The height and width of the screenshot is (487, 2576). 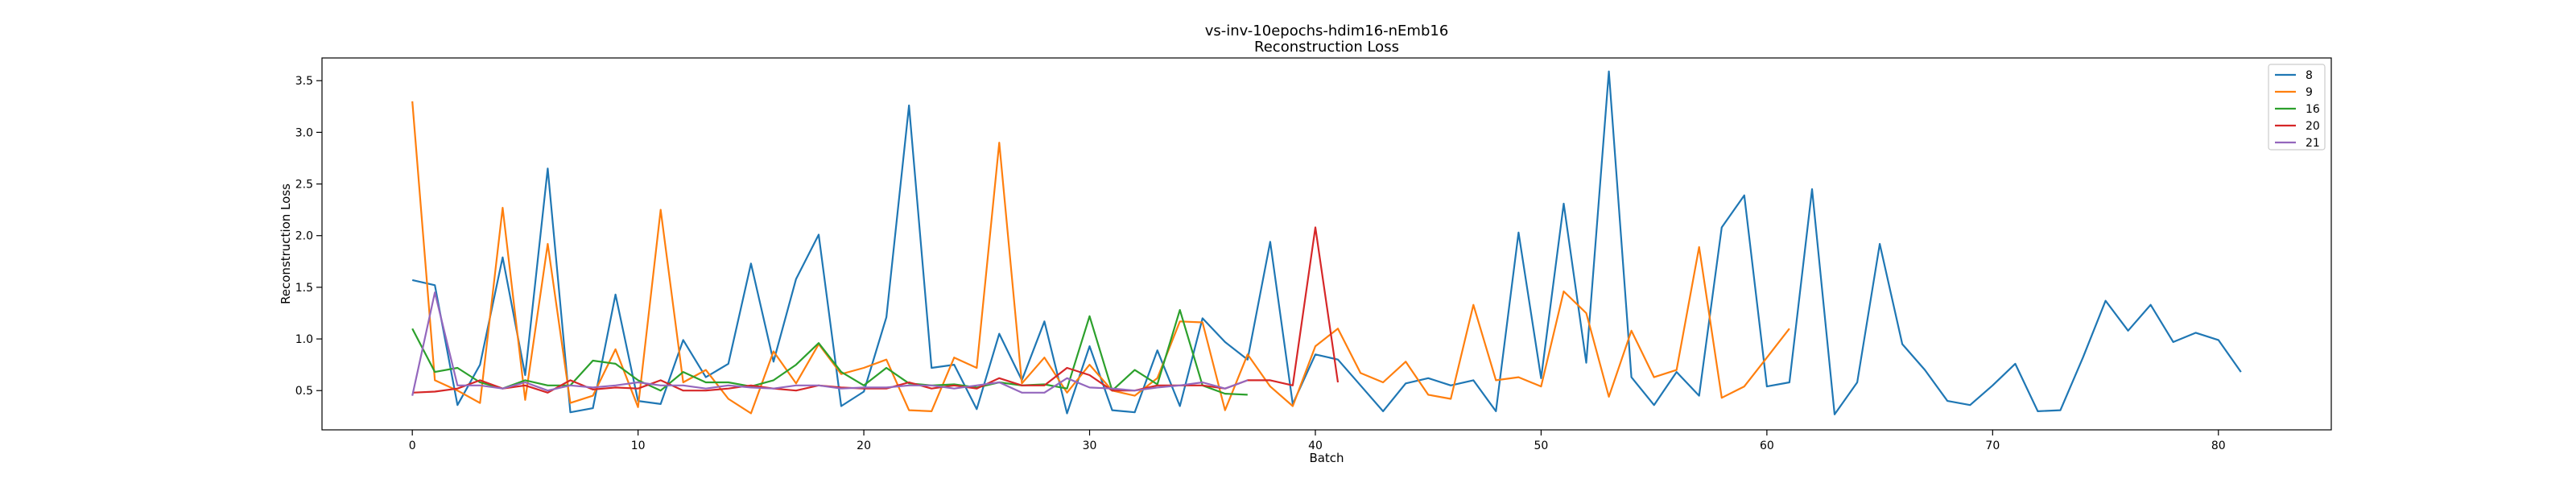 I want to click on x-tick-label: 0, so click(x=412, y=446).